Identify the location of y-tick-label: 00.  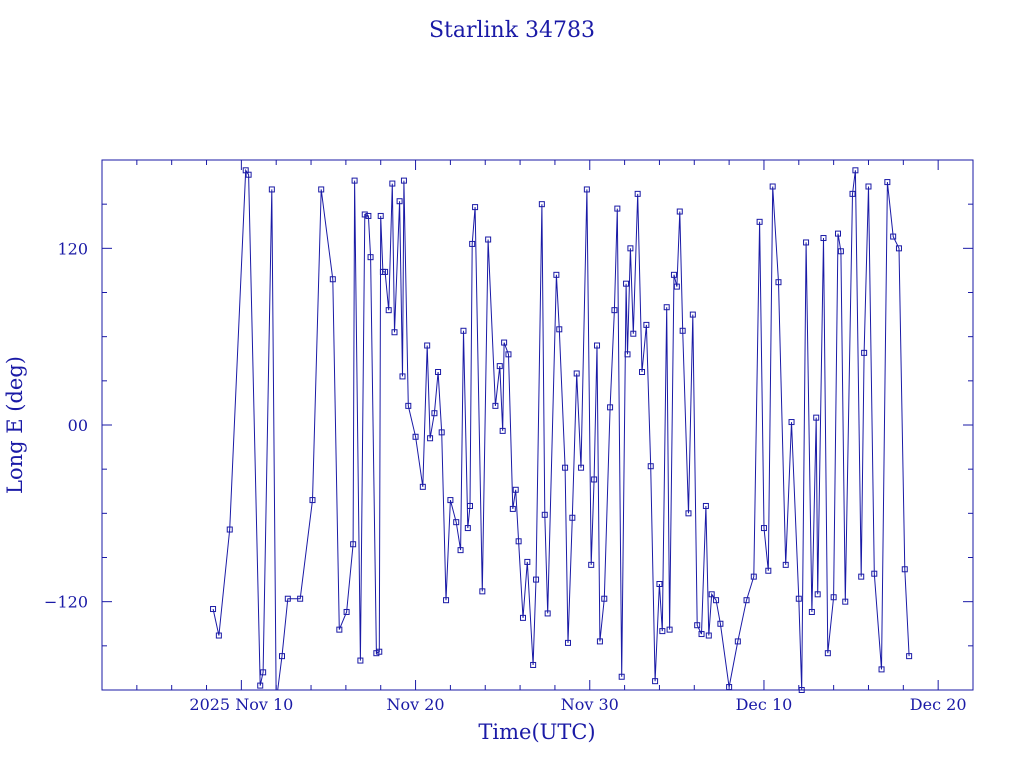
(78, 425).